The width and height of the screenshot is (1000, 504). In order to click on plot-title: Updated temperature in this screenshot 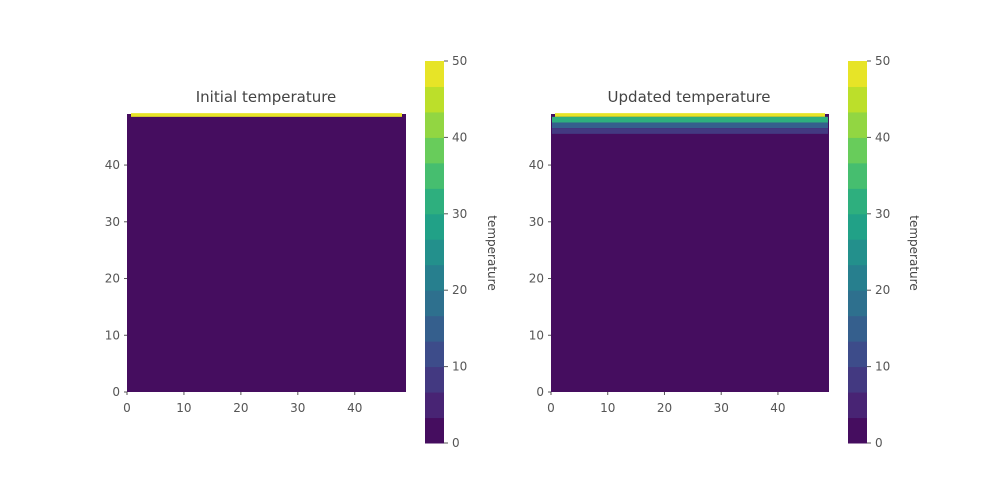, I will do `click(689, 97)`.